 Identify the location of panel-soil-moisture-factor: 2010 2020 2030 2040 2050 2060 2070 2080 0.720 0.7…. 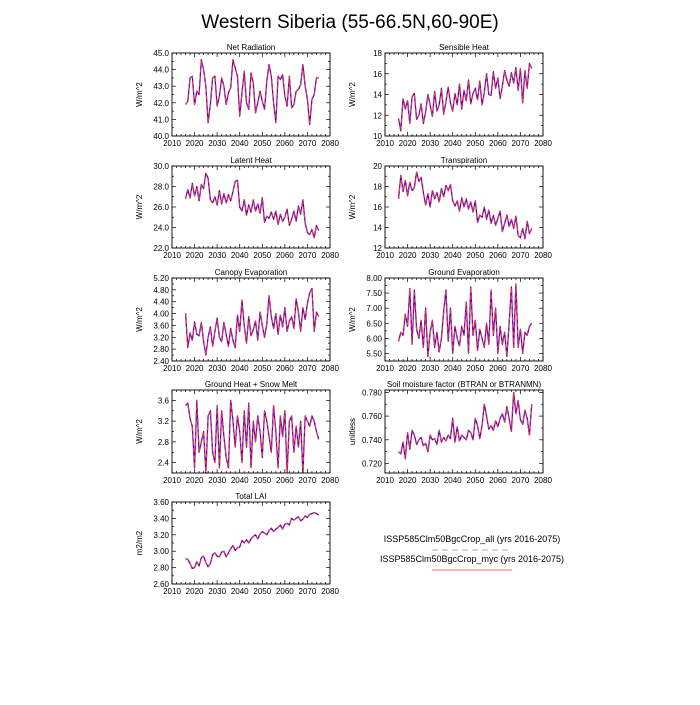
(450, 432).